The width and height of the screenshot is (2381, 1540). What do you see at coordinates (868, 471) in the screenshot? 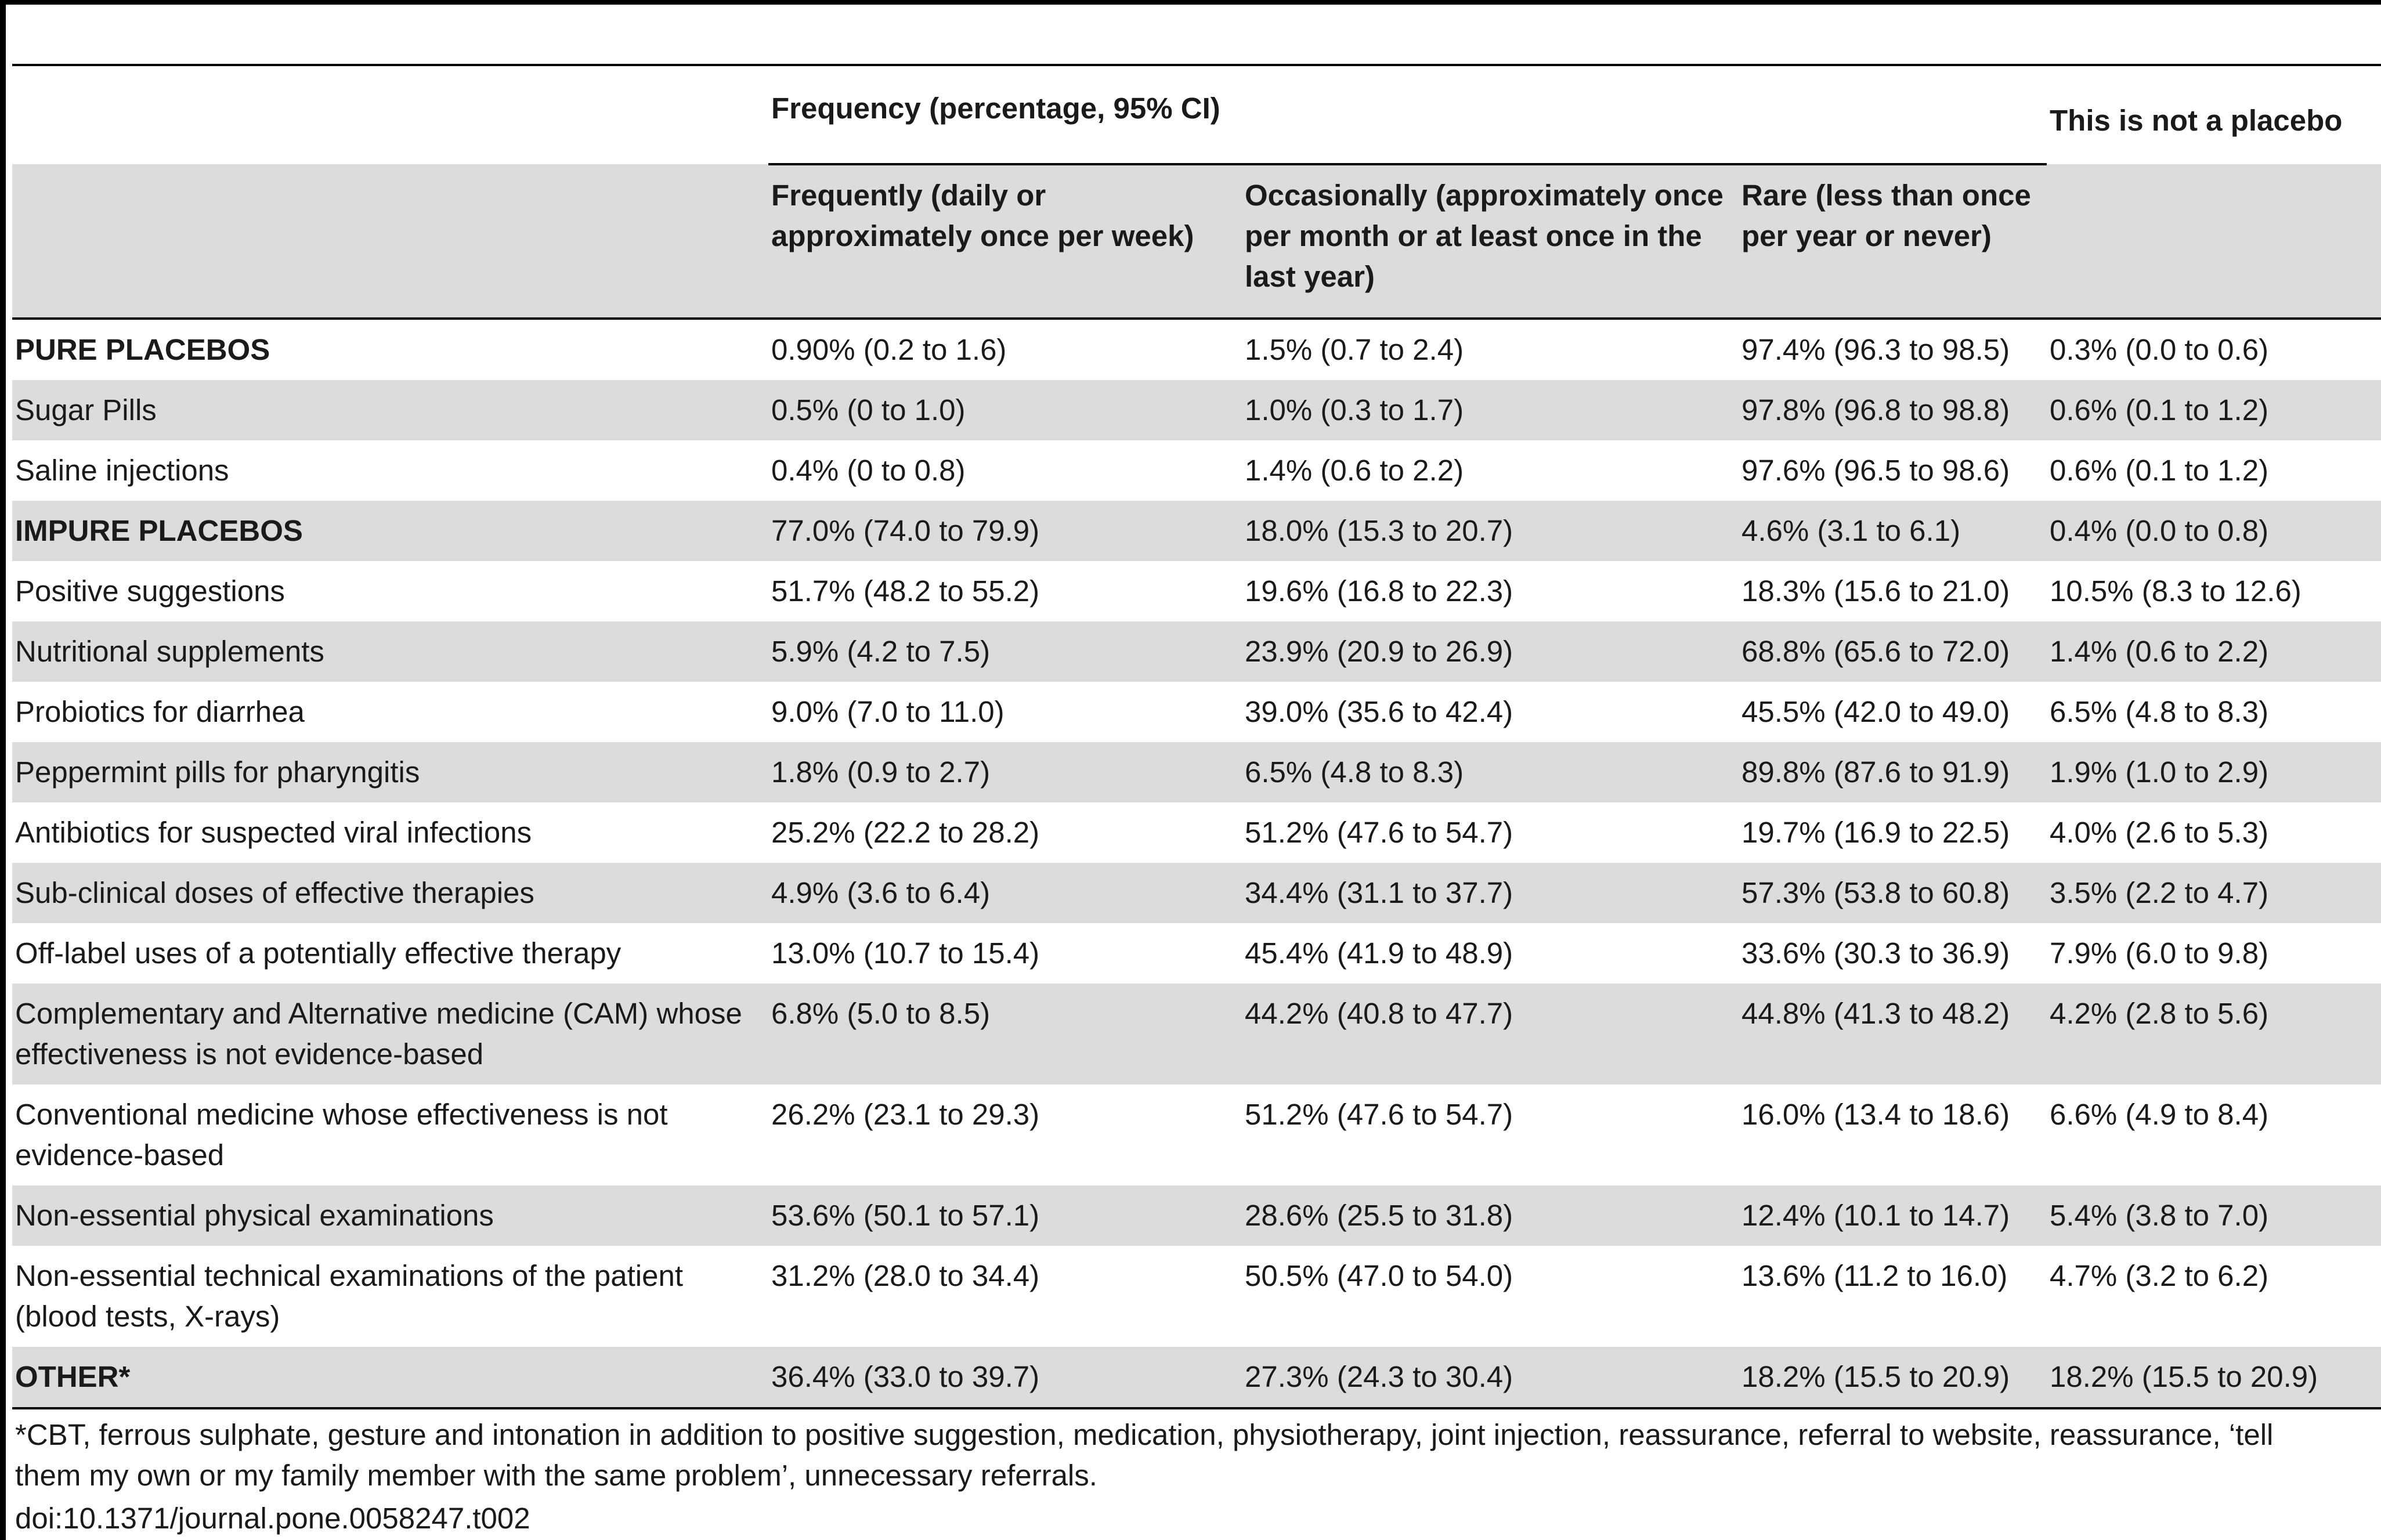
I see `cell: 0.4% (0 to 0.8)` at bounding box center [868, 471].